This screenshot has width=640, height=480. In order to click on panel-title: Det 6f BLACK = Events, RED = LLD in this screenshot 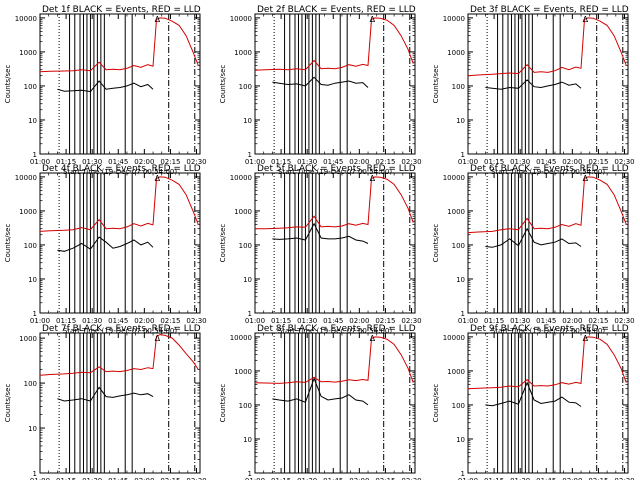, I will do `click(549, 169)`.